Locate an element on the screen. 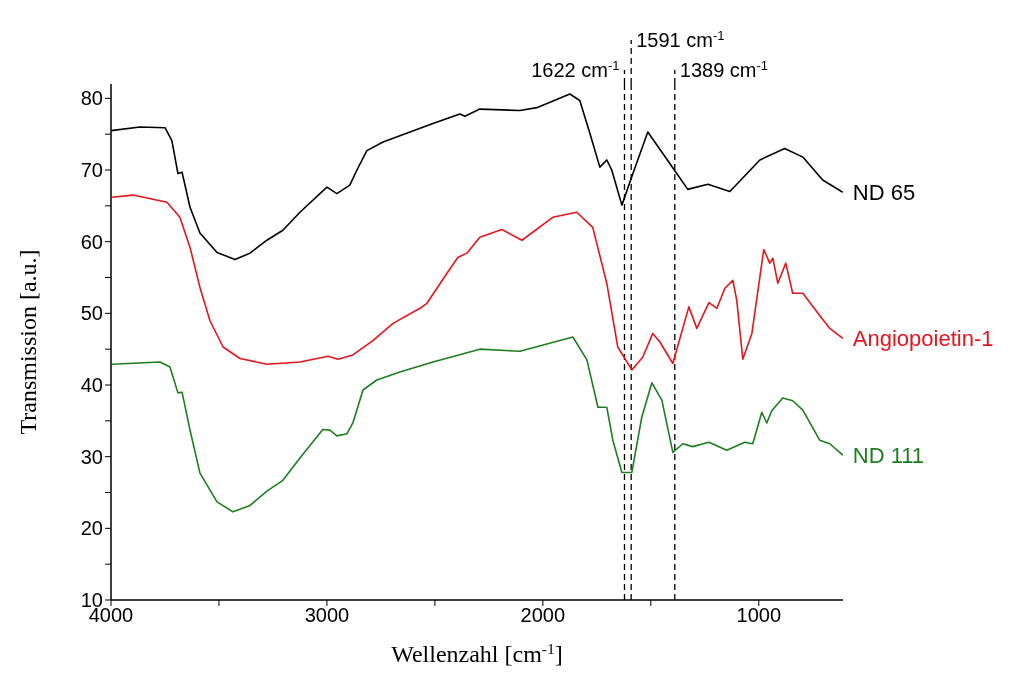 The image size is (1036, 688). x-axis-title: Wellenzahl [cm$^{-1}$] is located at coordinates (477, 653).